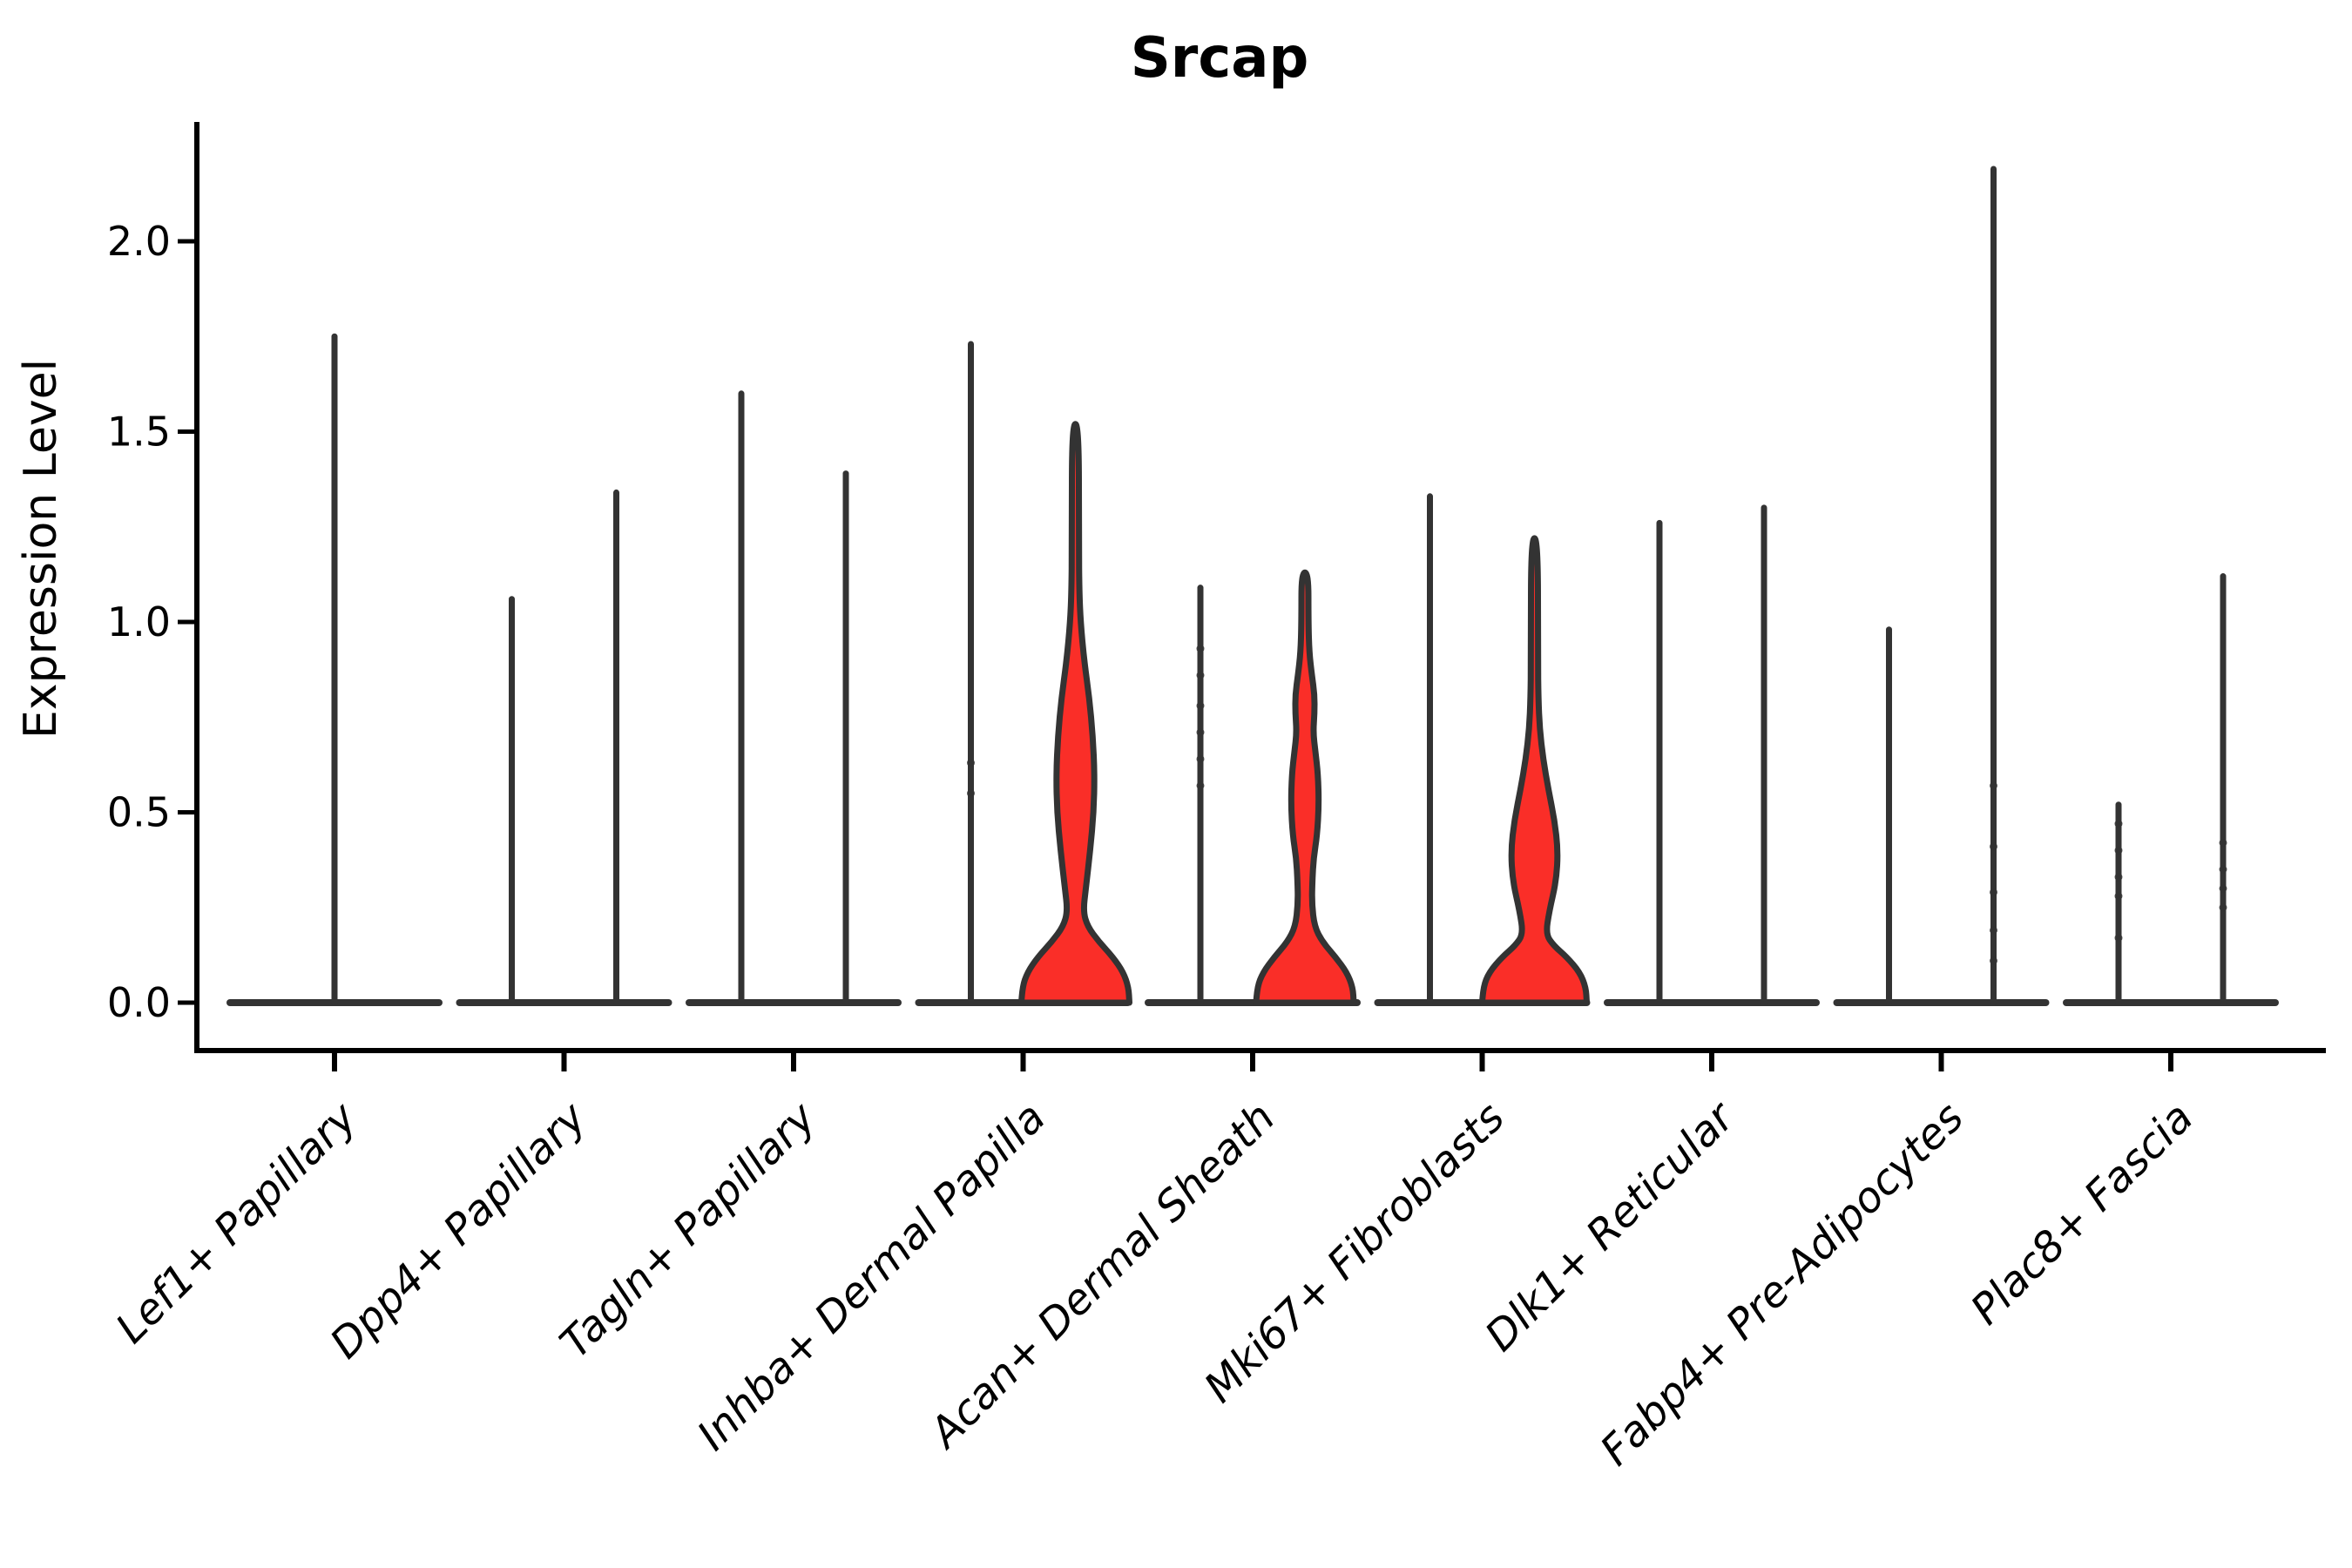 The width and height of the screenshot is (2352, 1568). Describe the element at coordinates (2082, 1214) in the screenshot. I see `x-tick-label: Plac8+ Fascia` at that location.